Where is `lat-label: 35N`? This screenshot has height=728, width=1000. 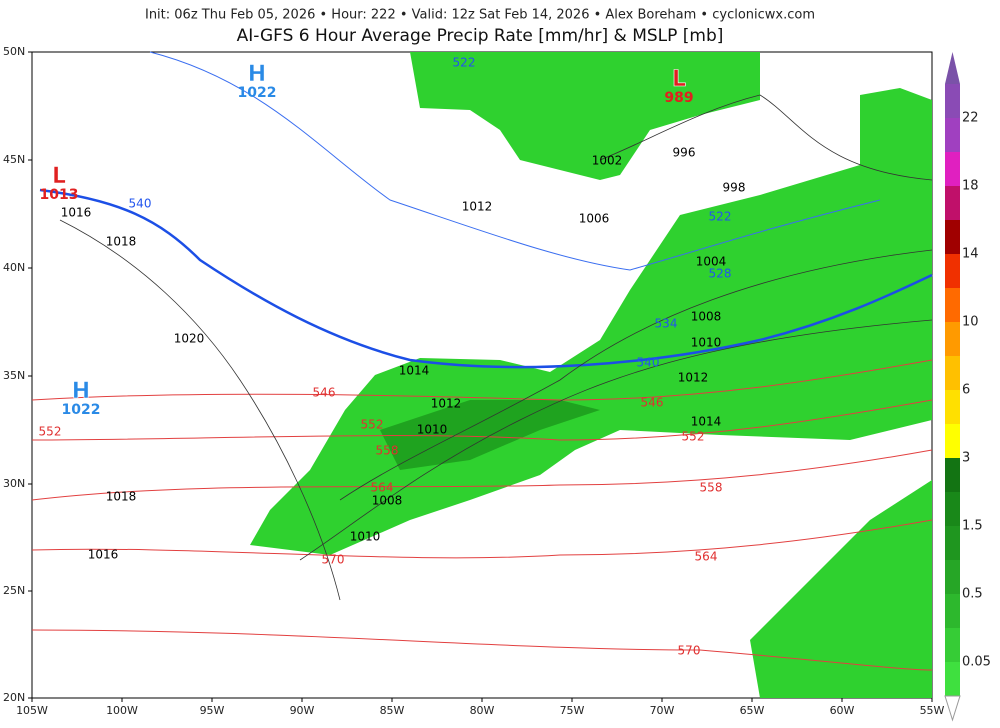 lat-label: 35N is located at coordinates (14, 375).